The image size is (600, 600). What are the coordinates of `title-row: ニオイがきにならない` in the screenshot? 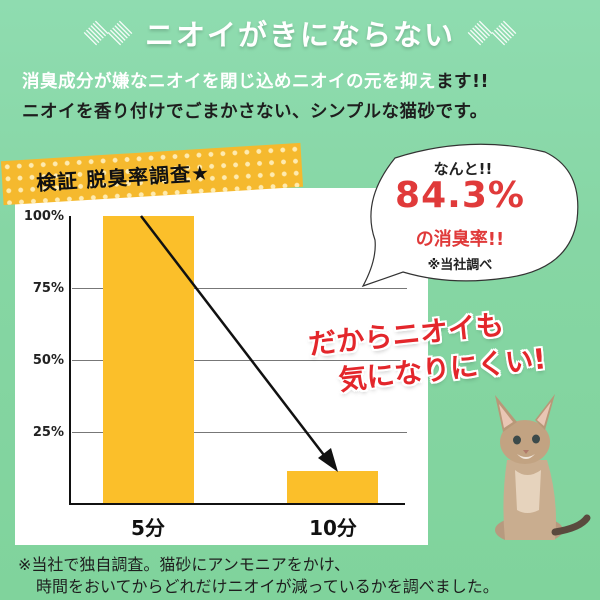 It's located at (300, 33).